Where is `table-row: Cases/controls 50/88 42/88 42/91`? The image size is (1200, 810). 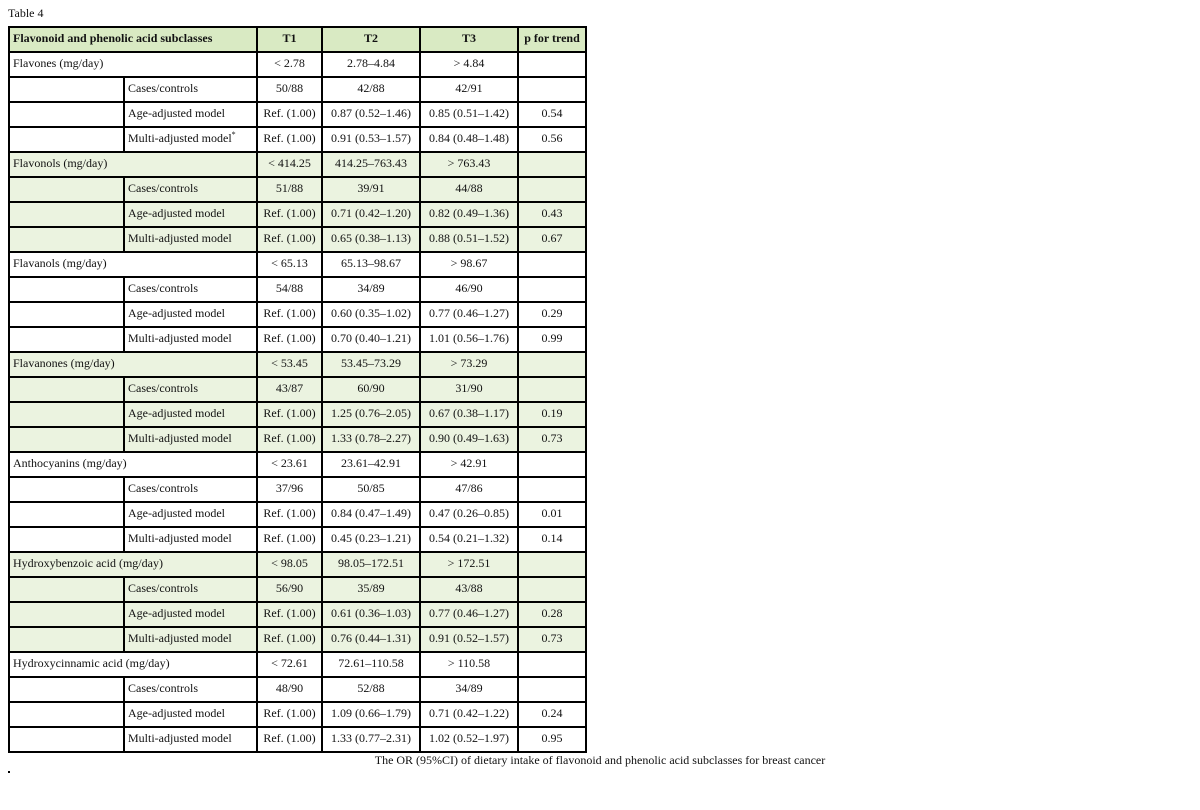
table-row: Cases/controls 50/88 42/88 42/91 is located at coordinates (297, 89).